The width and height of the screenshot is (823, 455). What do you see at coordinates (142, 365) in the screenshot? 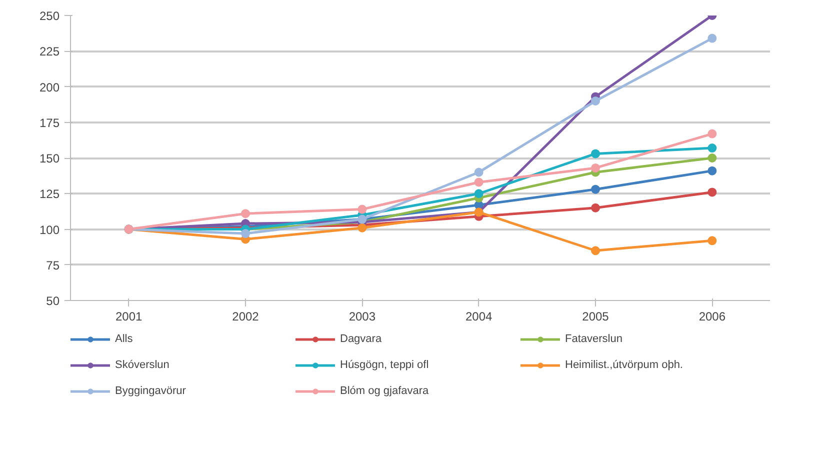
I see `legend-label: Skóverslun` at bounding box center [142, 365].